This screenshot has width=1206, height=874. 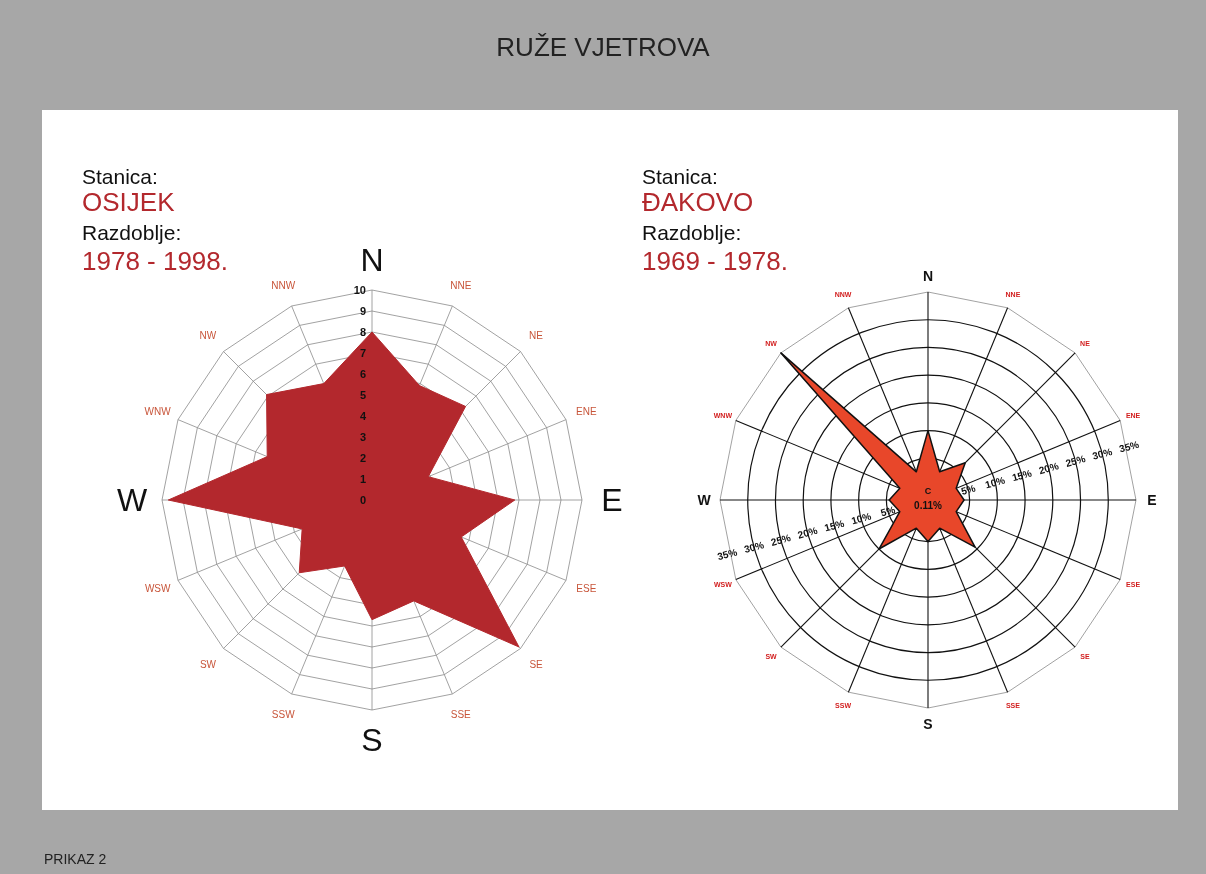 I want to click on text: PRIKAZ 2, so click(x=75, y=859).